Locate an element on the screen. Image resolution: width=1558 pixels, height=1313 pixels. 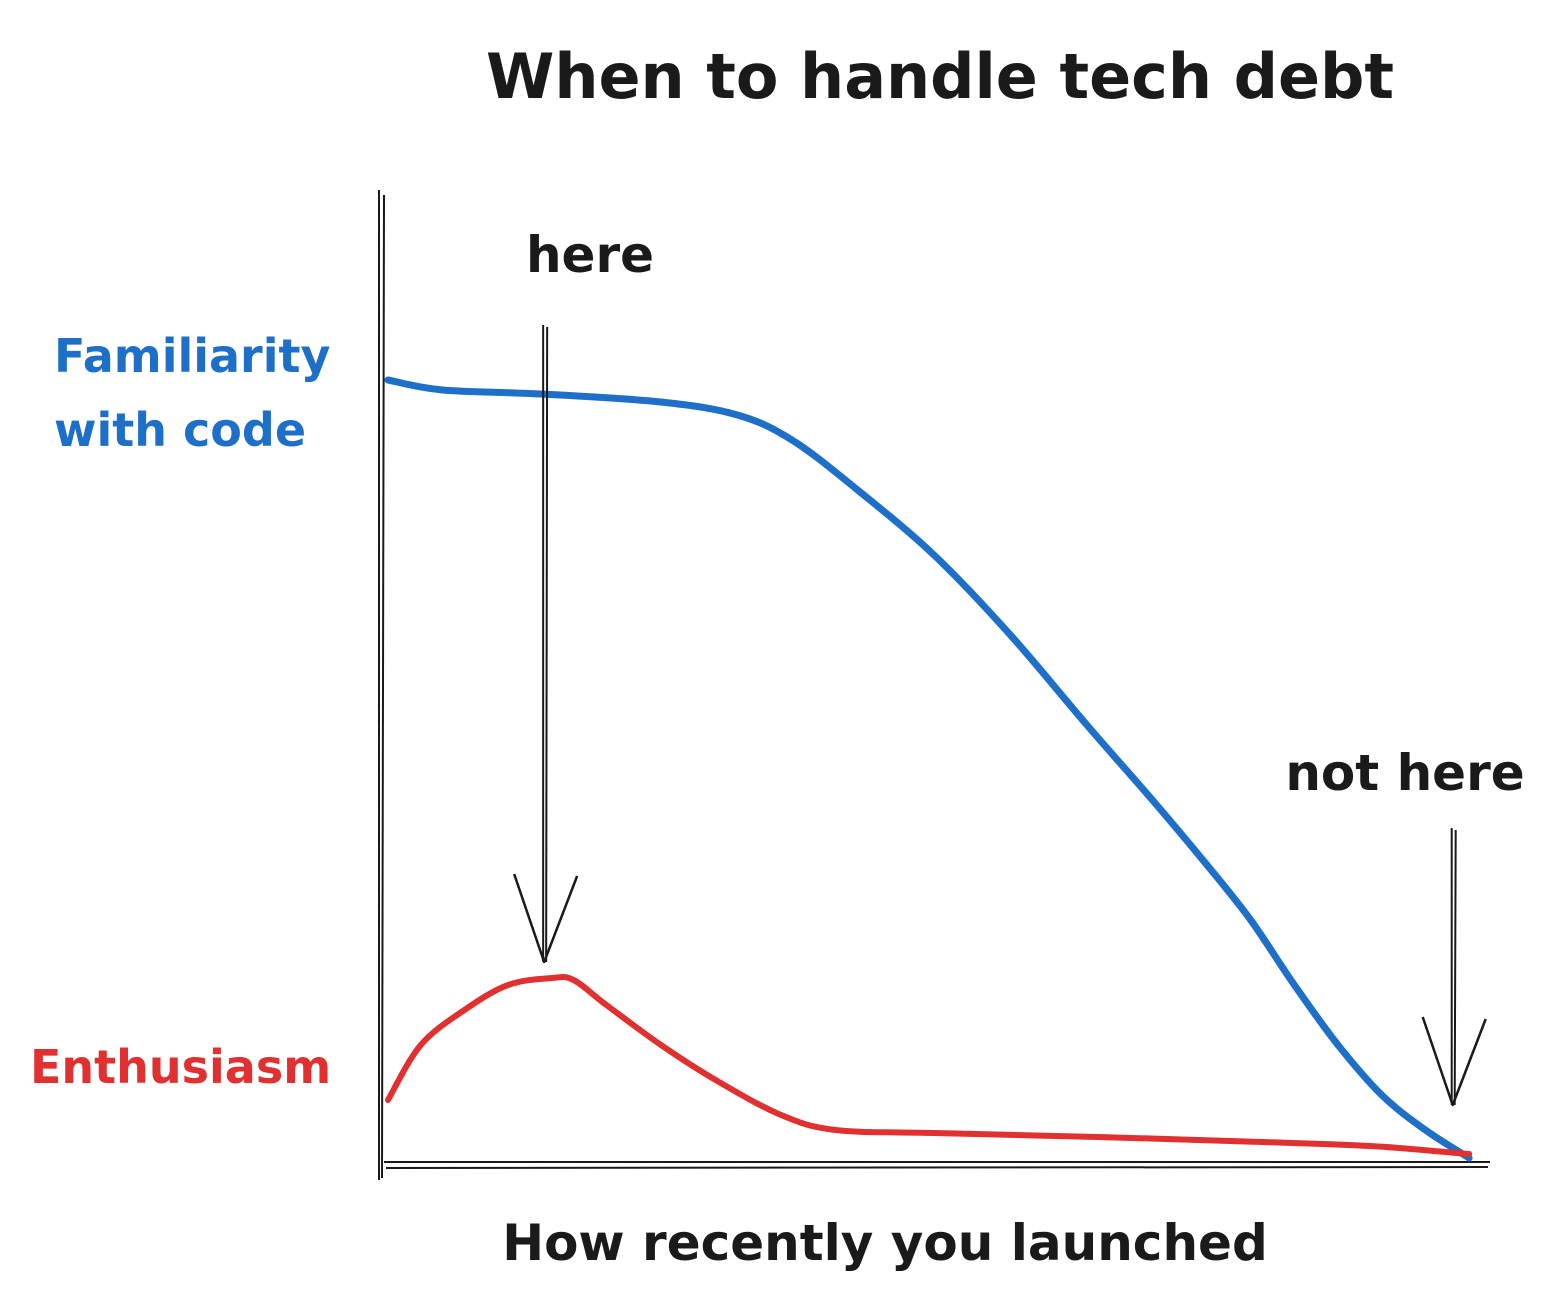
annotation-arrow-shaft-sketch-here is located at coordinates (547, 644).